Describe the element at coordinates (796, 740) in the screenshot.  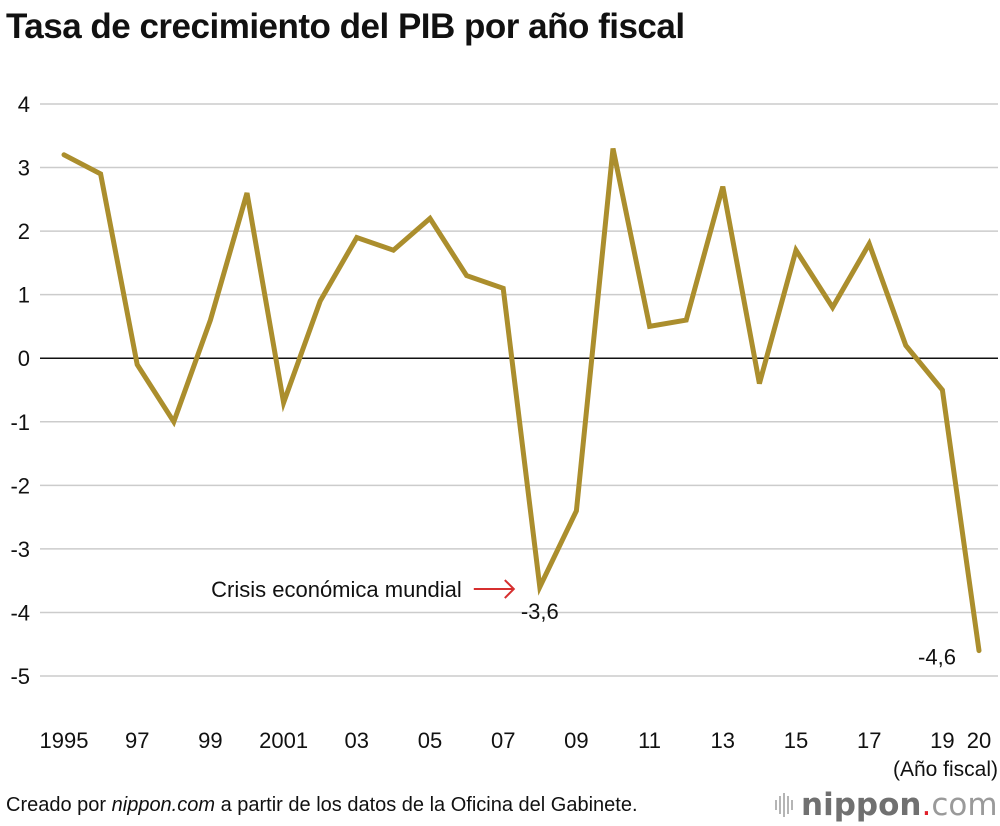
I see `x-tick-label: 15` at that location.